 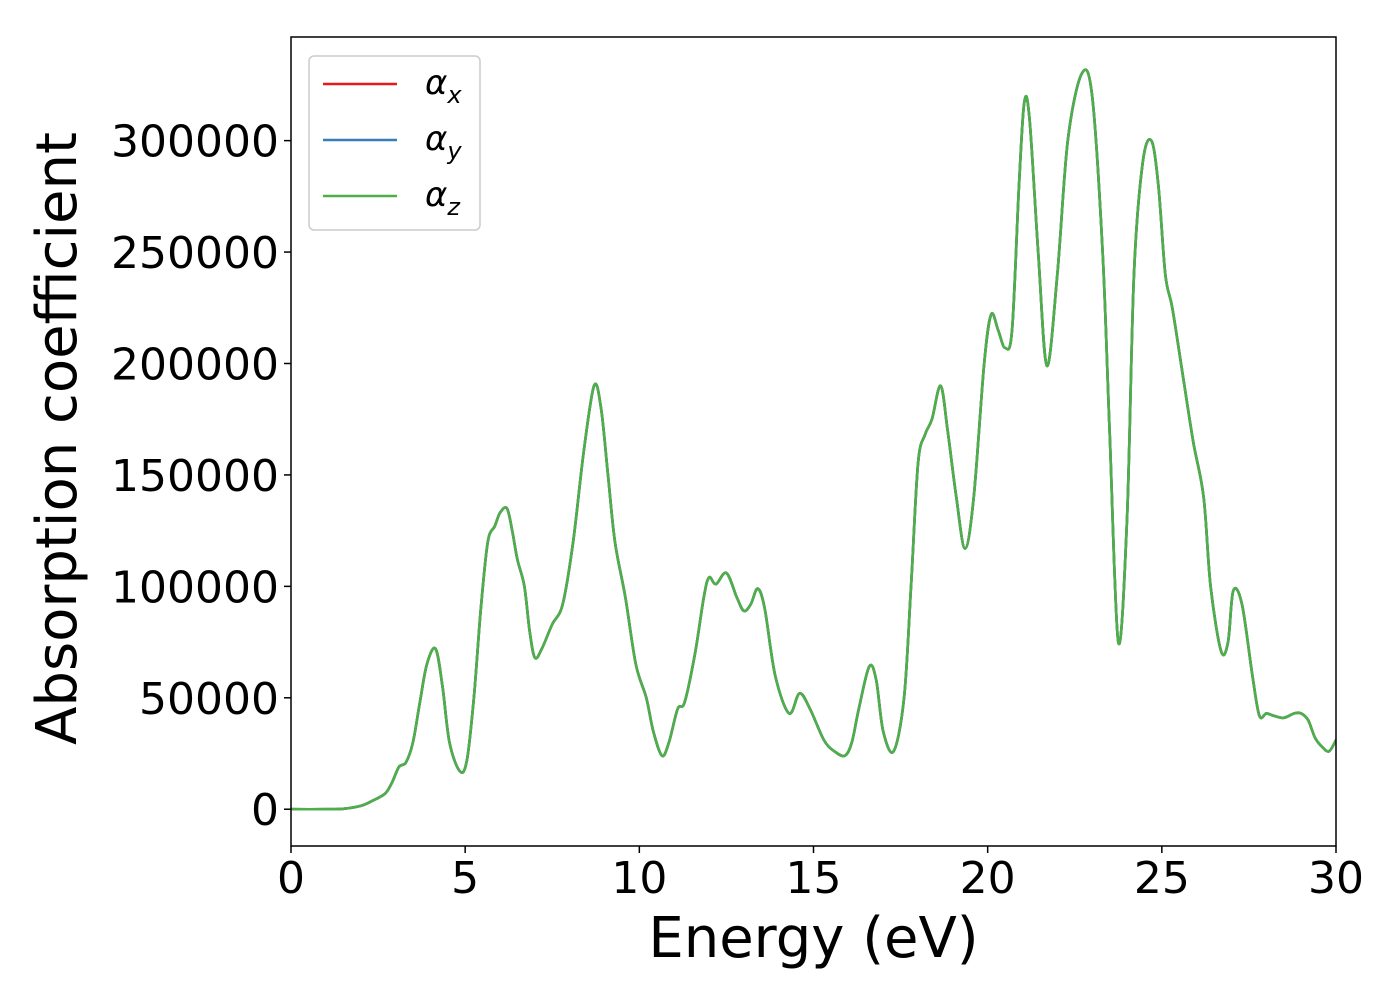 What do you see at coordinates (639, 878) in the screenshot?
I see `x-tick-label: 10` at bounding box center [639, 878].